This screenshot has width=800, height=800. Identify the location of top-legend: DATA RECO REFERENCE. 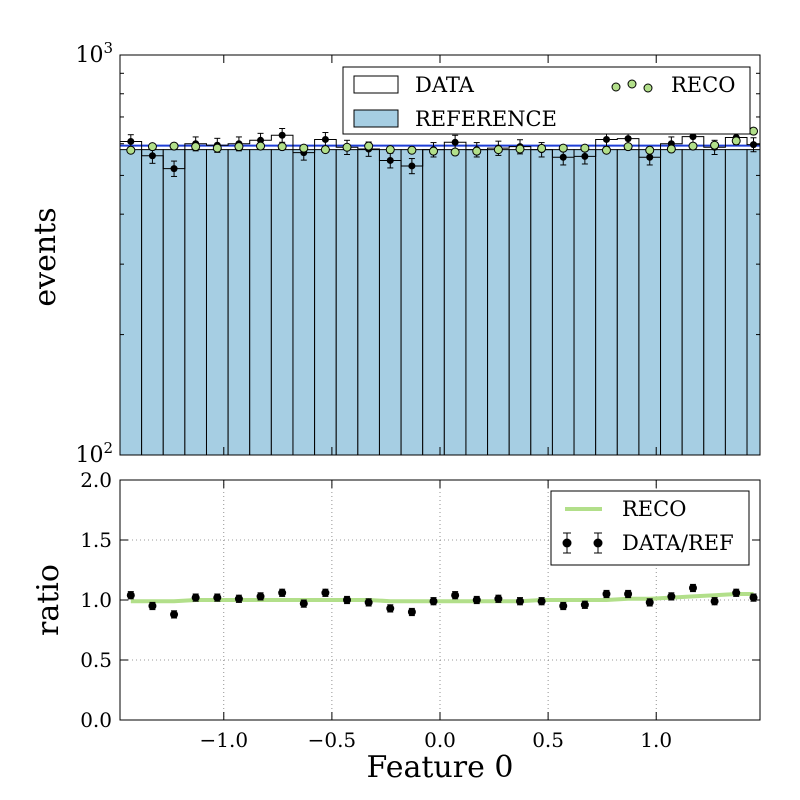
(546, 100).